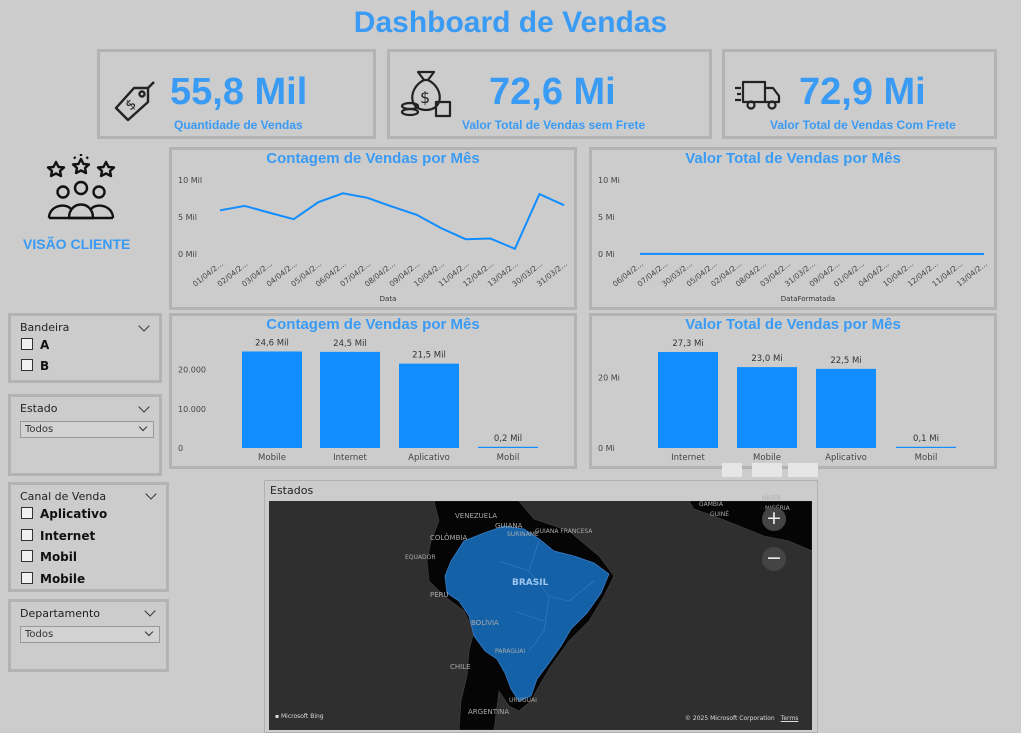 This screenshot has height=733, width=1021. What do you see at coordinates (793, 158) in the screenshot?
I see `chart-title: Valor Total de Vendas por Mês` at bounding box center [793, 158].